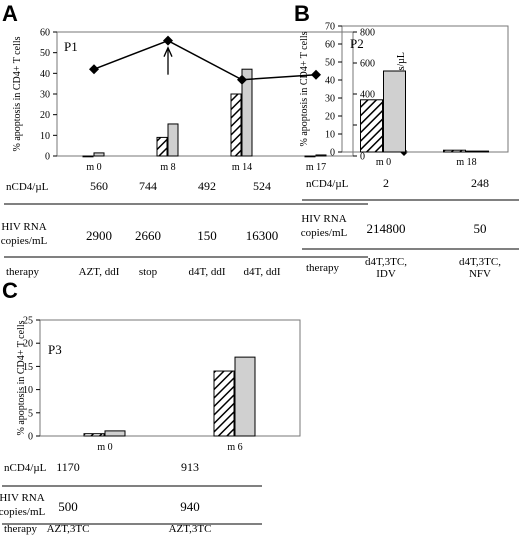 This screenshot has height=536, width=520. I want to click on y2-tick-label: 0, so click(362, 157).